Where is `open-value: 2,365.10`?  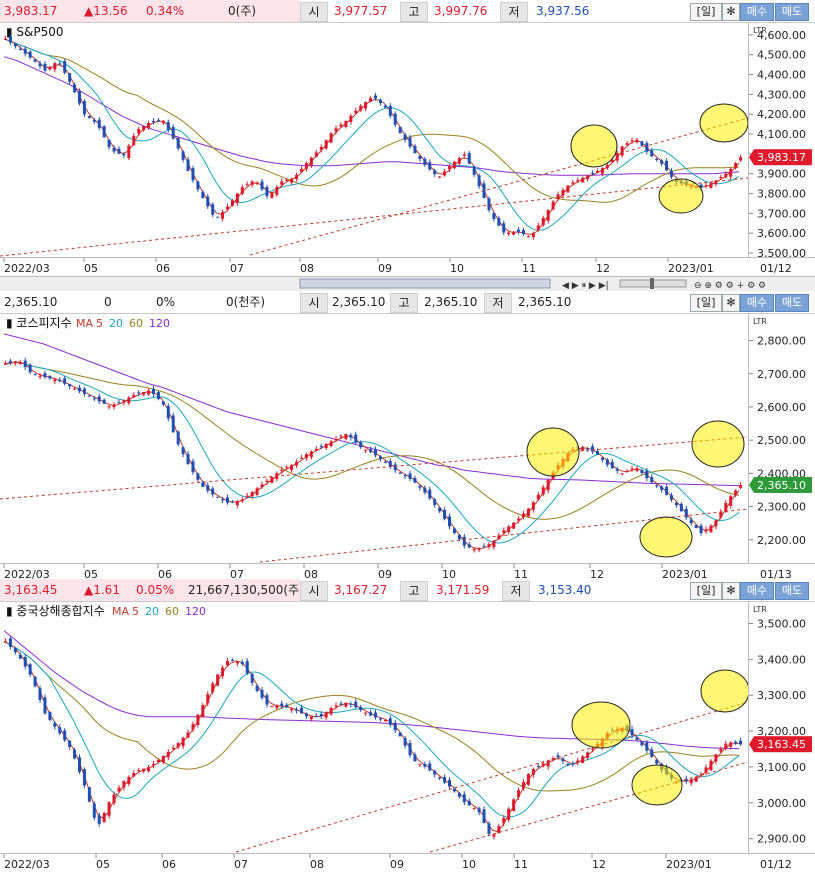
open-value: 2,365.10 is located at coordinates (359, 302).